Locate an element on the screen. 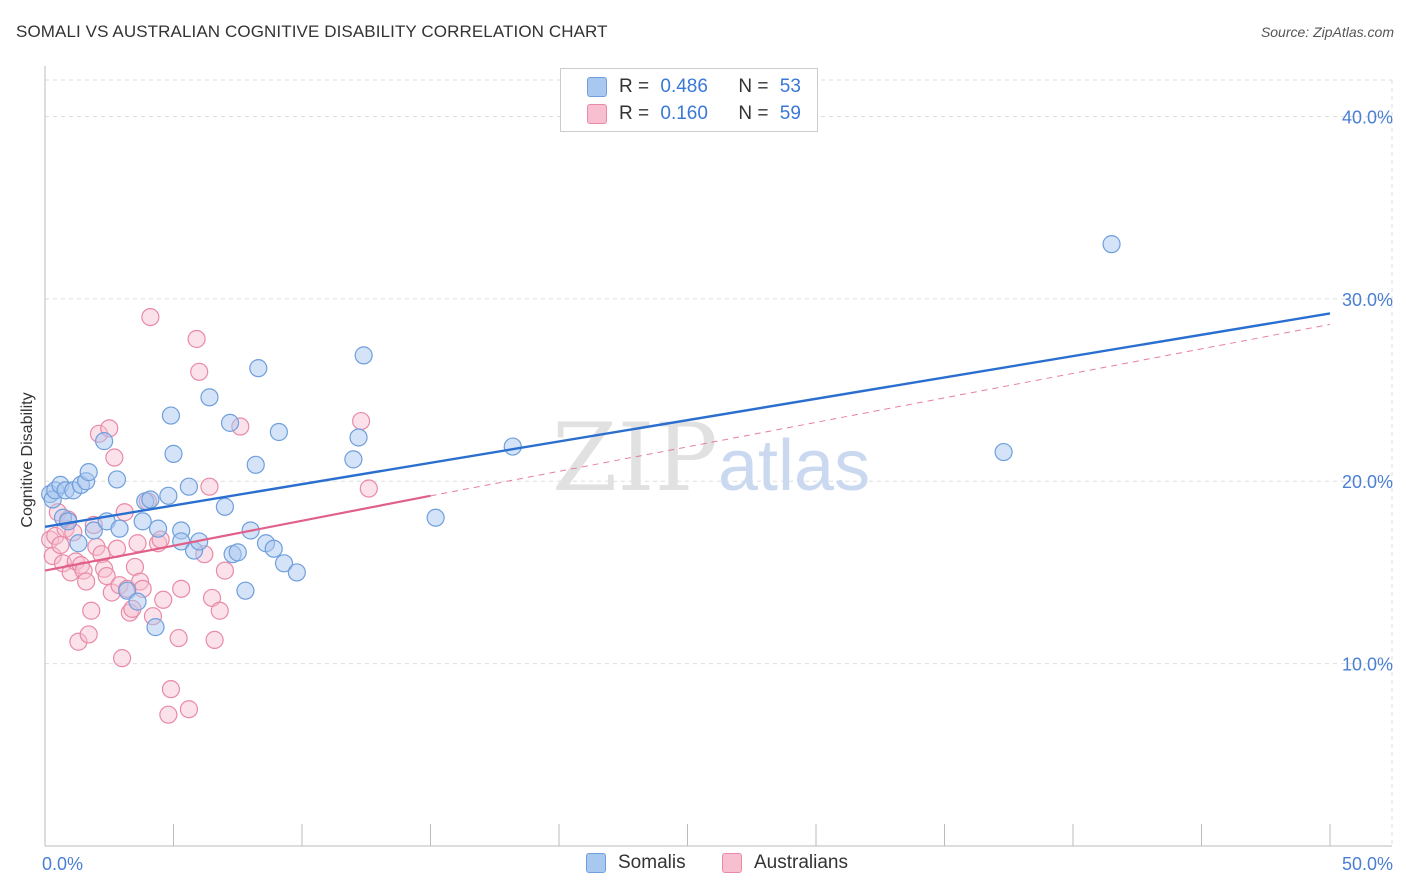  y-tick-label: 40.0% is located at coordinates (1367, 117).